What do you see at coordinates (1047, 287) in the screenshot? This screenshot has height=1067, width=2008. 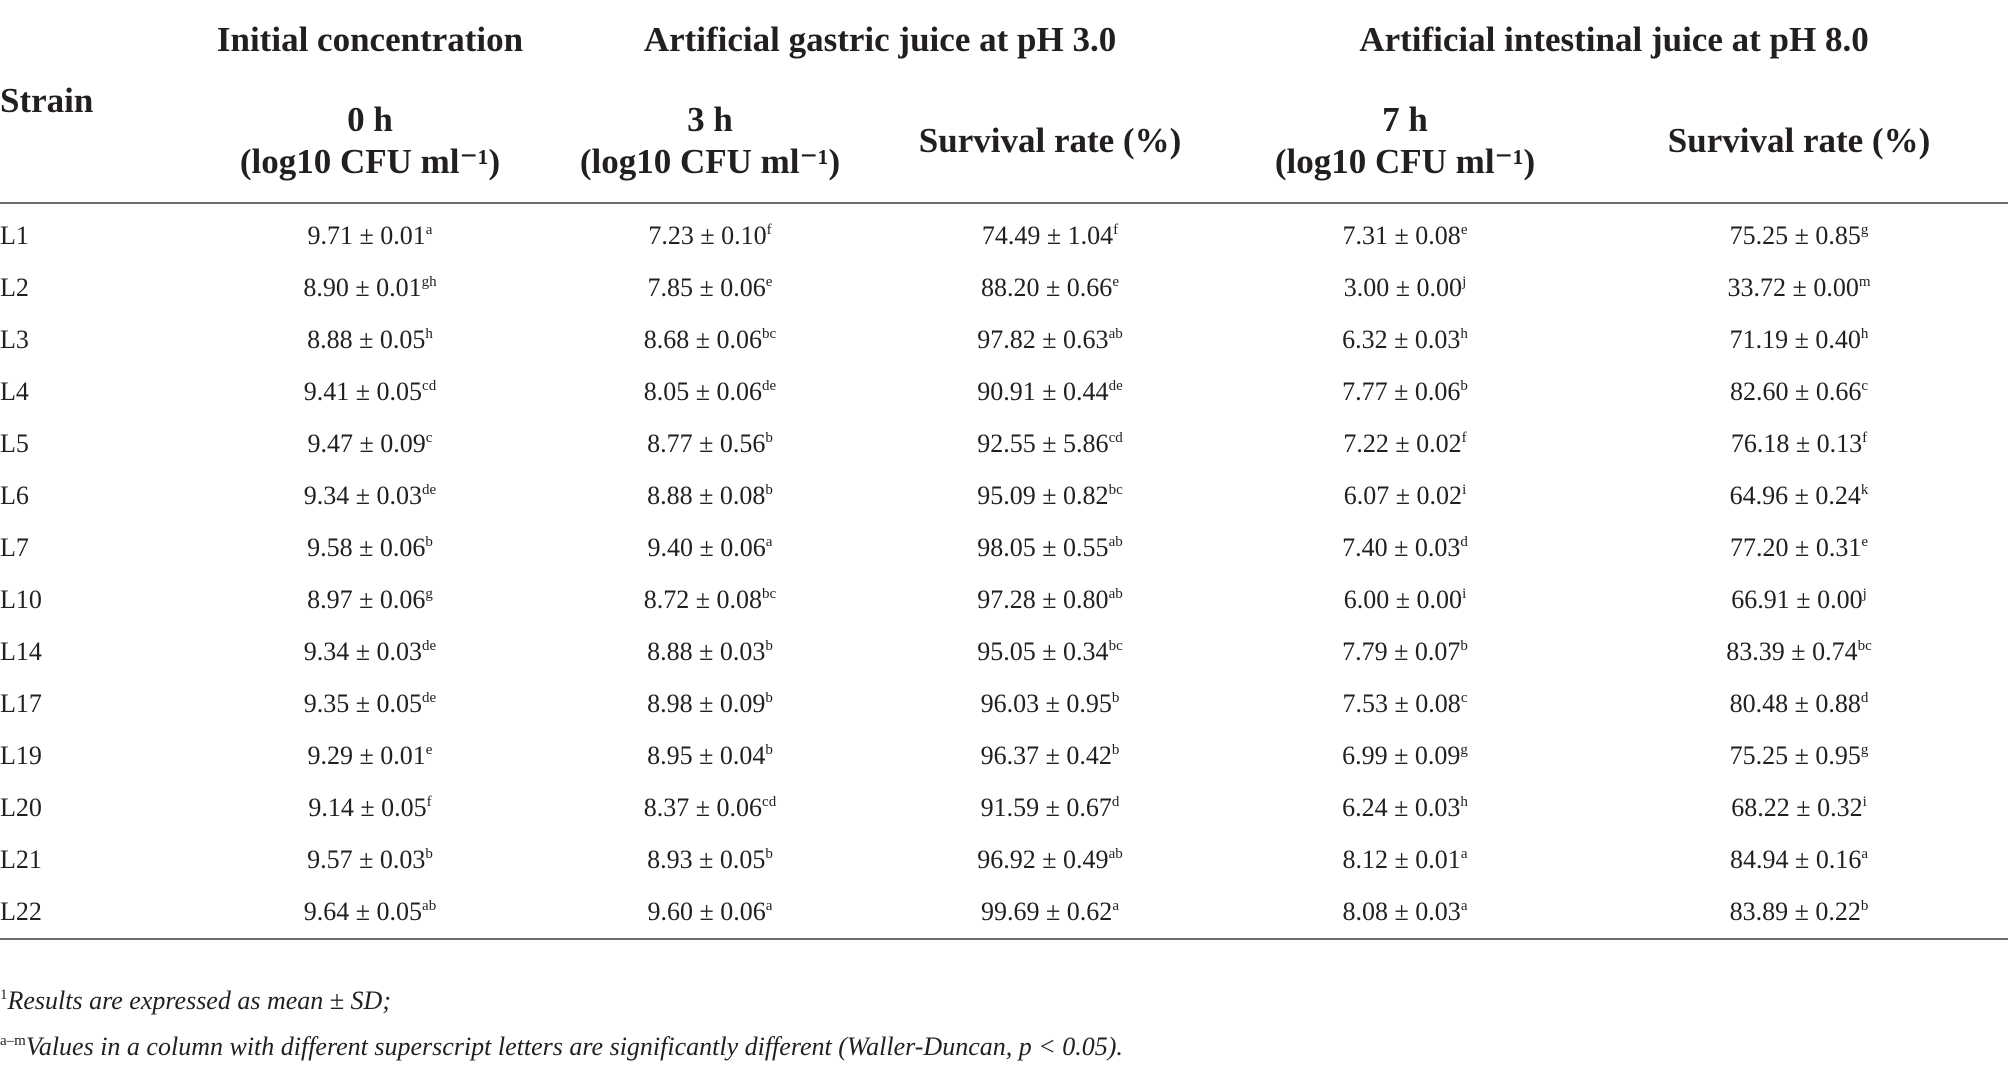 I see `gastric-survival-value: 88.20 ± 0.66` at bounding box center [1047, 287].